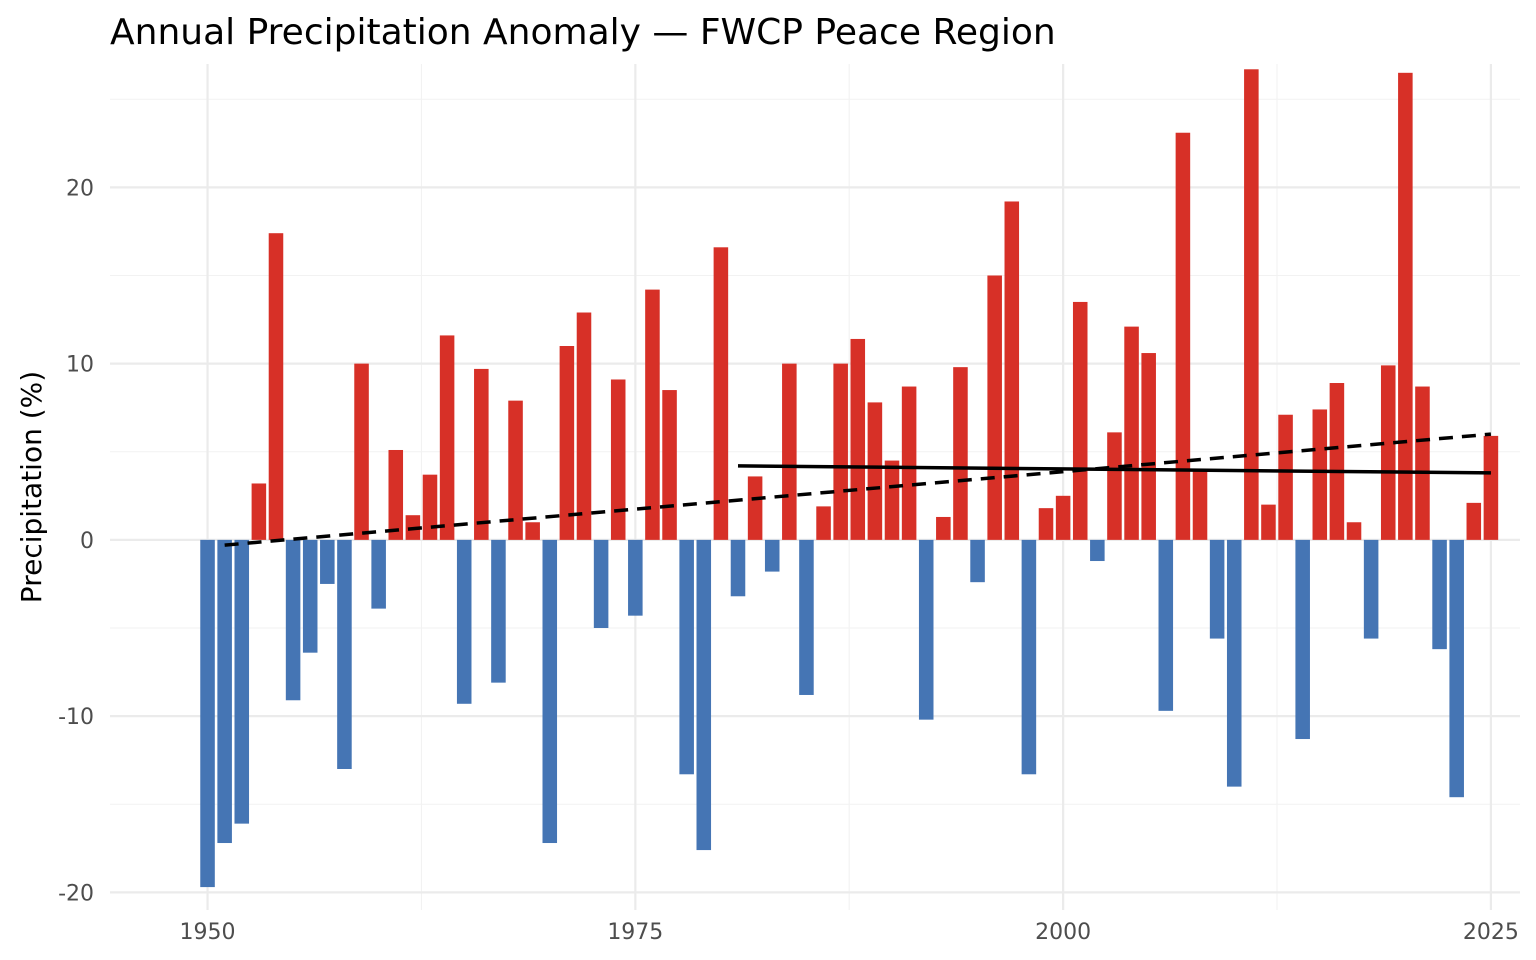 Image resolution: width=1536 pixels, height=960 pixels. What do you see at coordinates (532, 531) in the screenshot?
I see `bar-1969` at bounding box center [532, 531].